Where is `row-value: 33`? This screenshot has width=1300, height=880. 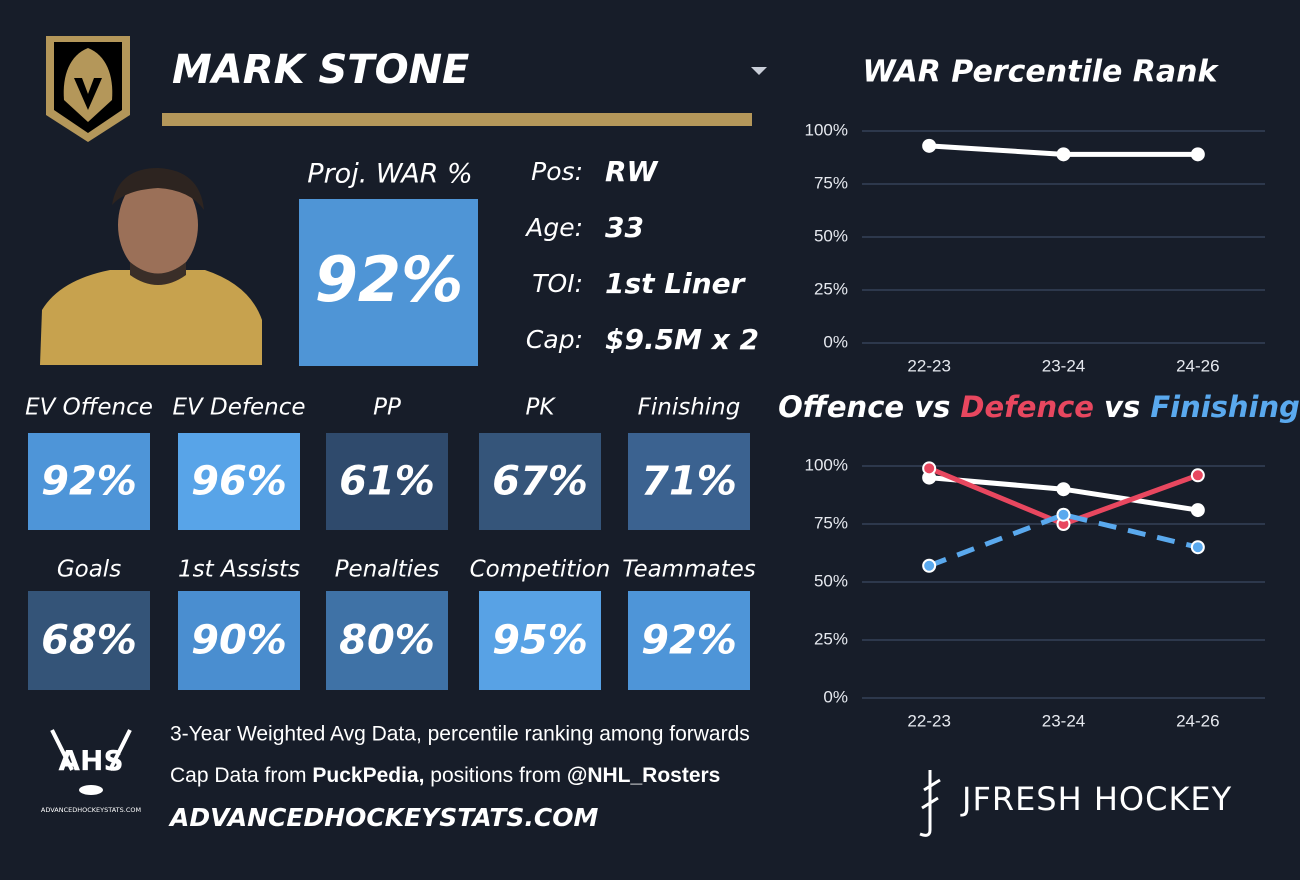 row-value: 33 is located at coordinates (624, 227).